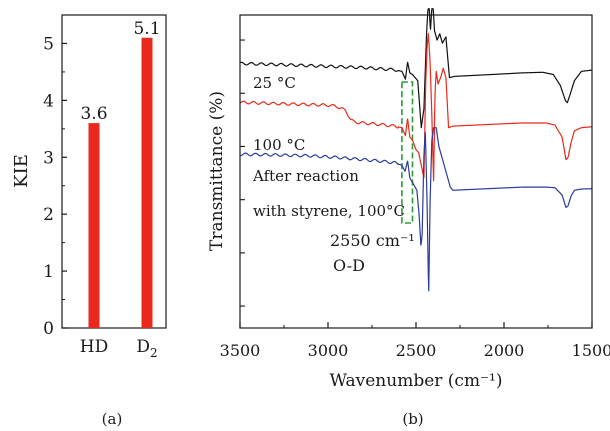 This screenshot has height=431, width=610. What do you see at coordinates (305, 176) in the screenshot?
I see `annotation-after-reaction: After reaction` at bounding box center [305, 176].